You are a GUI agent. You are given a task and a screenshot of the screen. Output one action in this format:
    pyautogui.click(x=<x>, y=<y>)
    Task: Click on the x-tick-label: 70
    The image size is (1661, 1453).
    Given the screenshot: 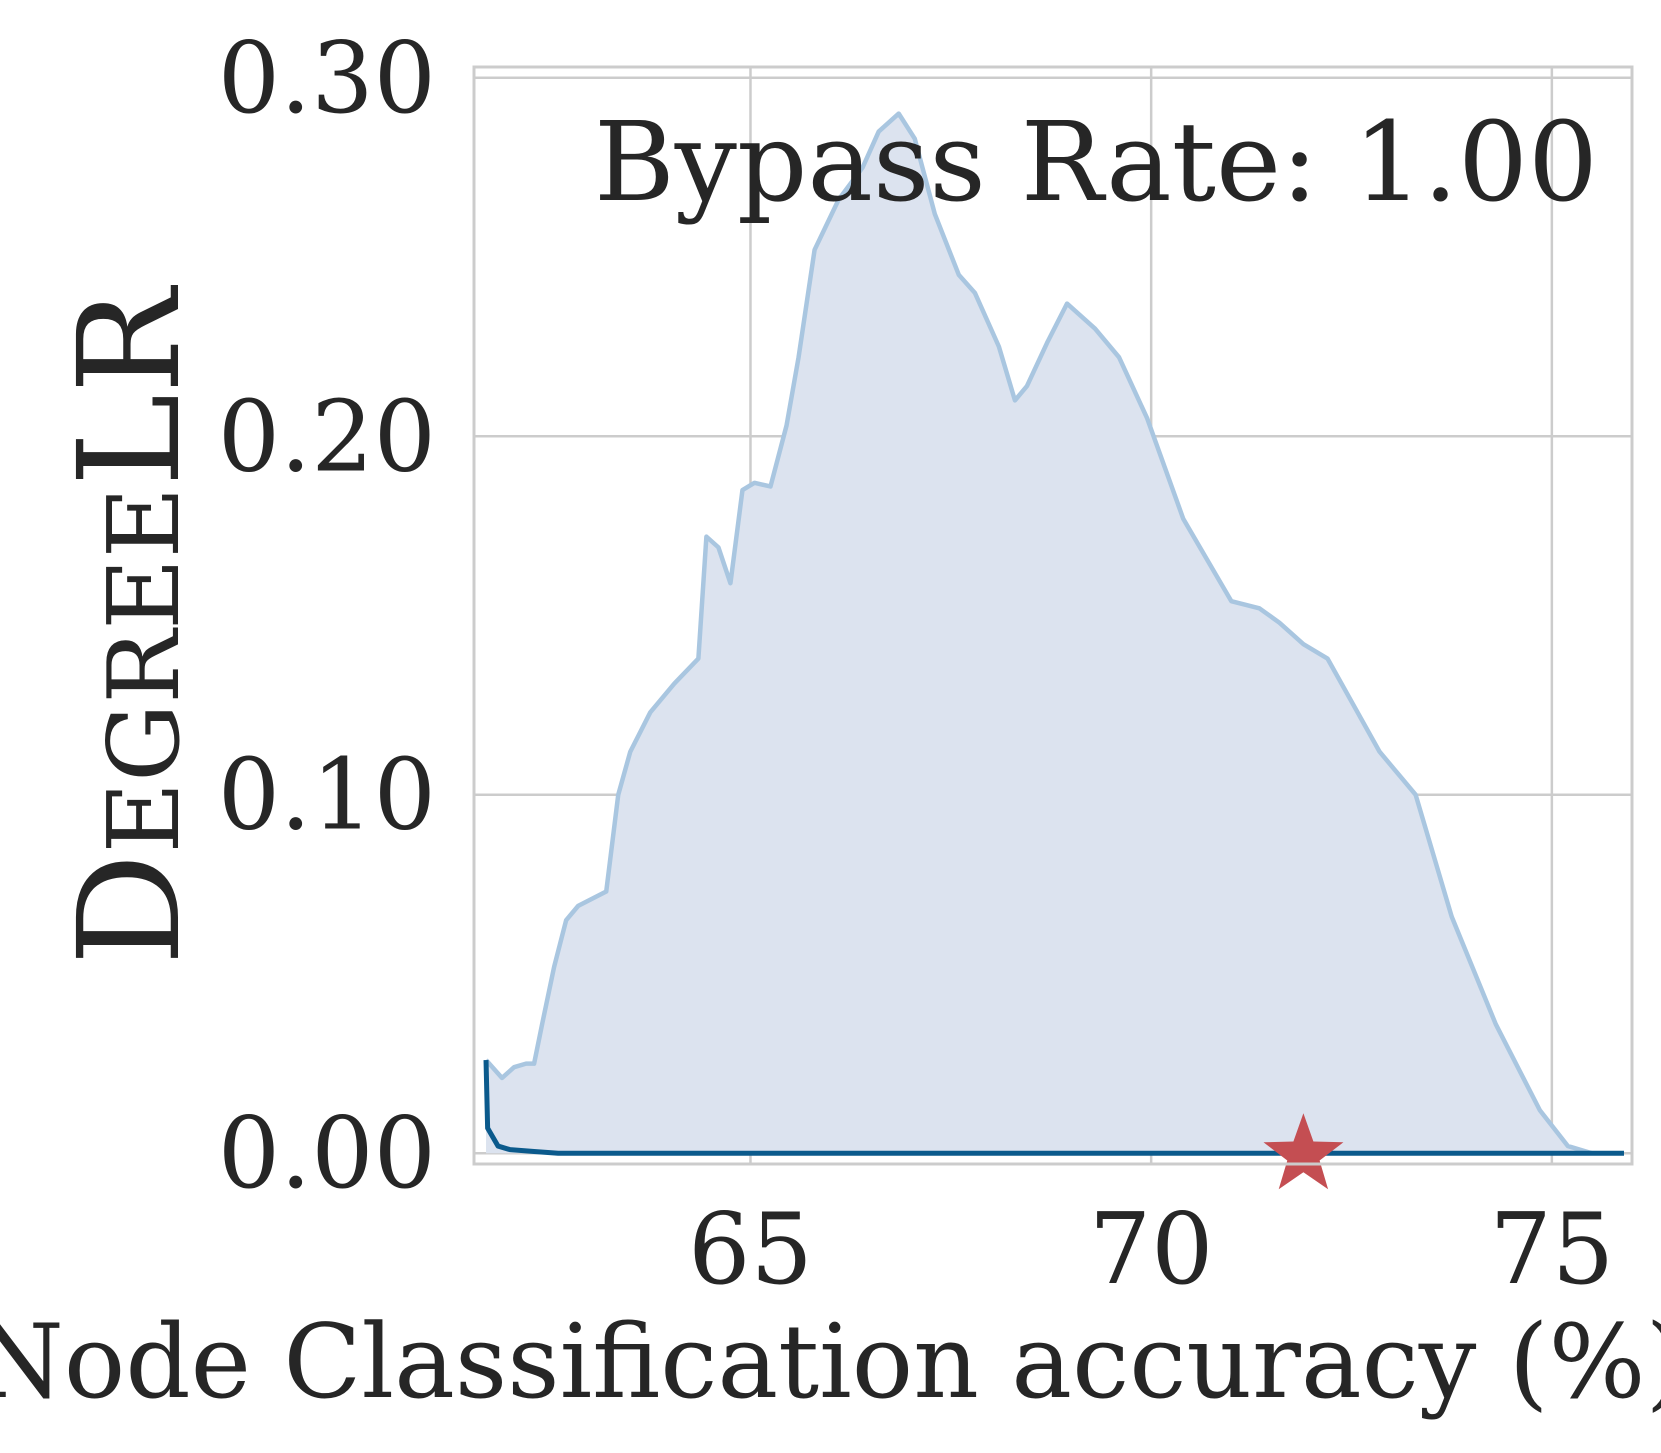 What is the action you would take?
    pyautogui.click(x=1151, y=1250)
    